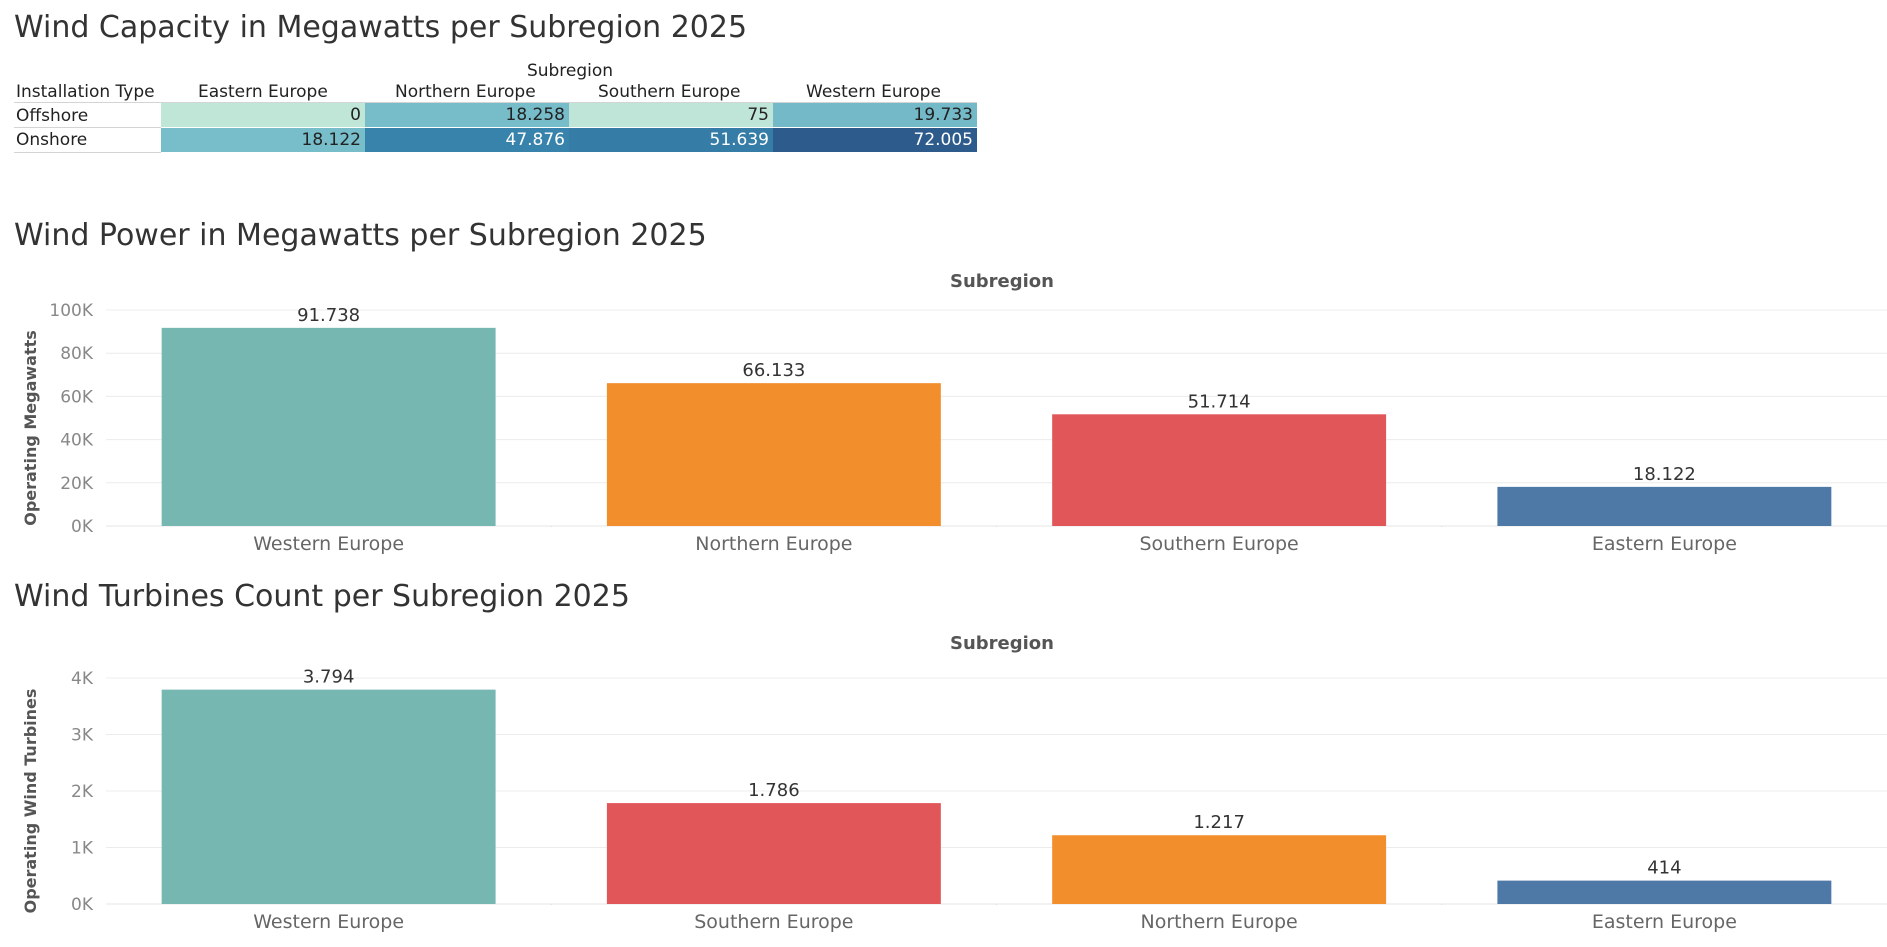 The width and height of the screenshot is (1887, 947). I want to click on cell-offshore-southern-europe: 75, so click(671, 115).